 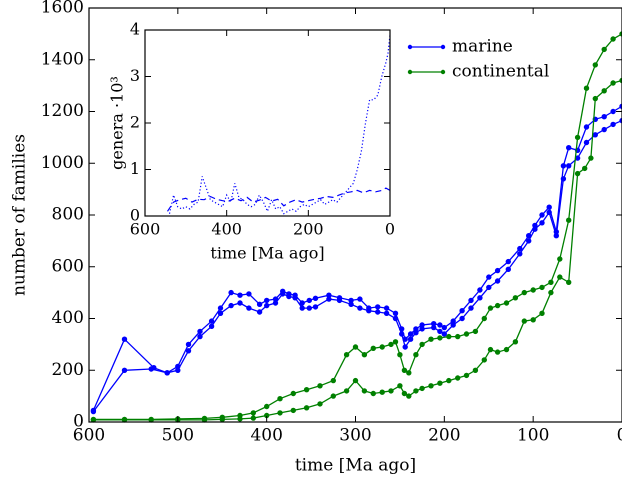 What do you see at coordinates (390, 229) in the screenshot?
I see `inset-xtick-label: 0` at bounding box center [390, 229].